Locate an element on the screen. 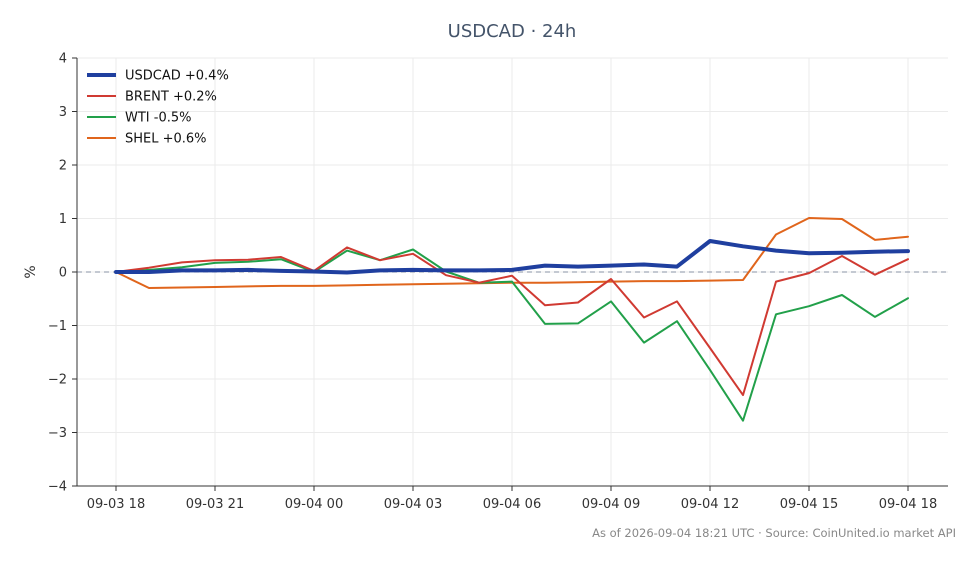 This screenshot has width=980, height=564. x-tick-label: 09-04 18 is located at coordinates (908, 504).